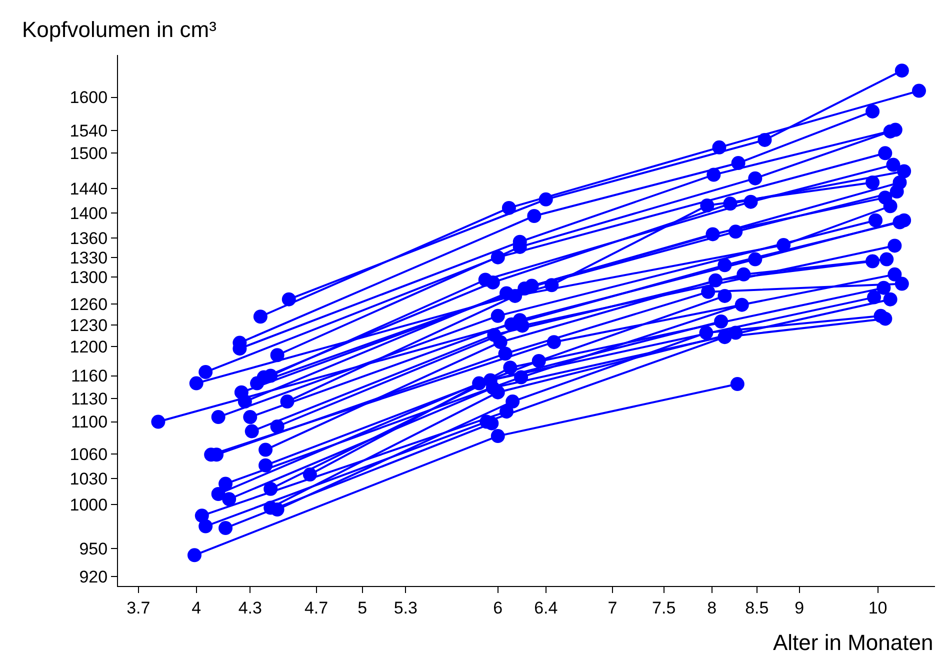 This screenshot has width=943, height=661. What do you see at coordinates (89, 154) in the screenshot?
I see `y-tick-label: 1500` at bounding box center [89, 154].